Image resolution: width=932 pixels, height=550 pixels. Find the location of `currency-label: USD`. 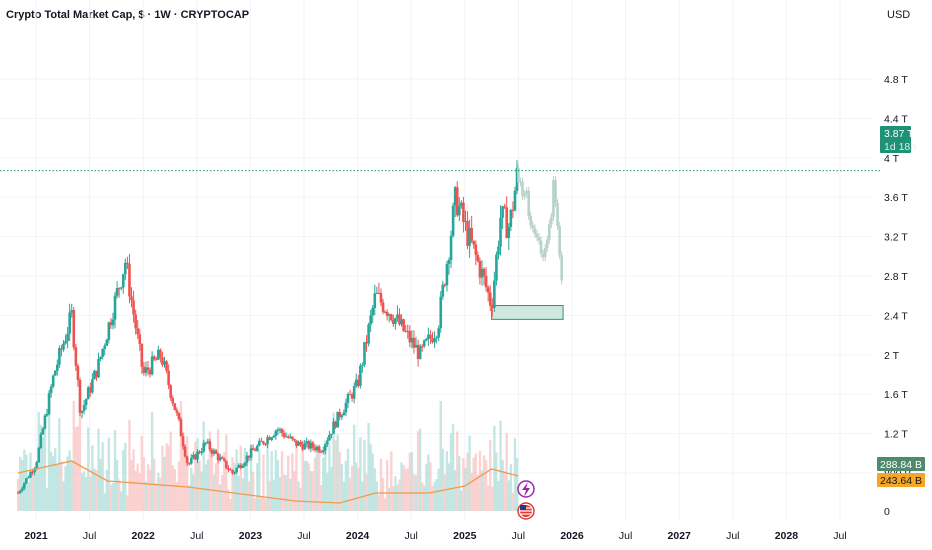

currency-label: USD is located at coordinates (899, 15).